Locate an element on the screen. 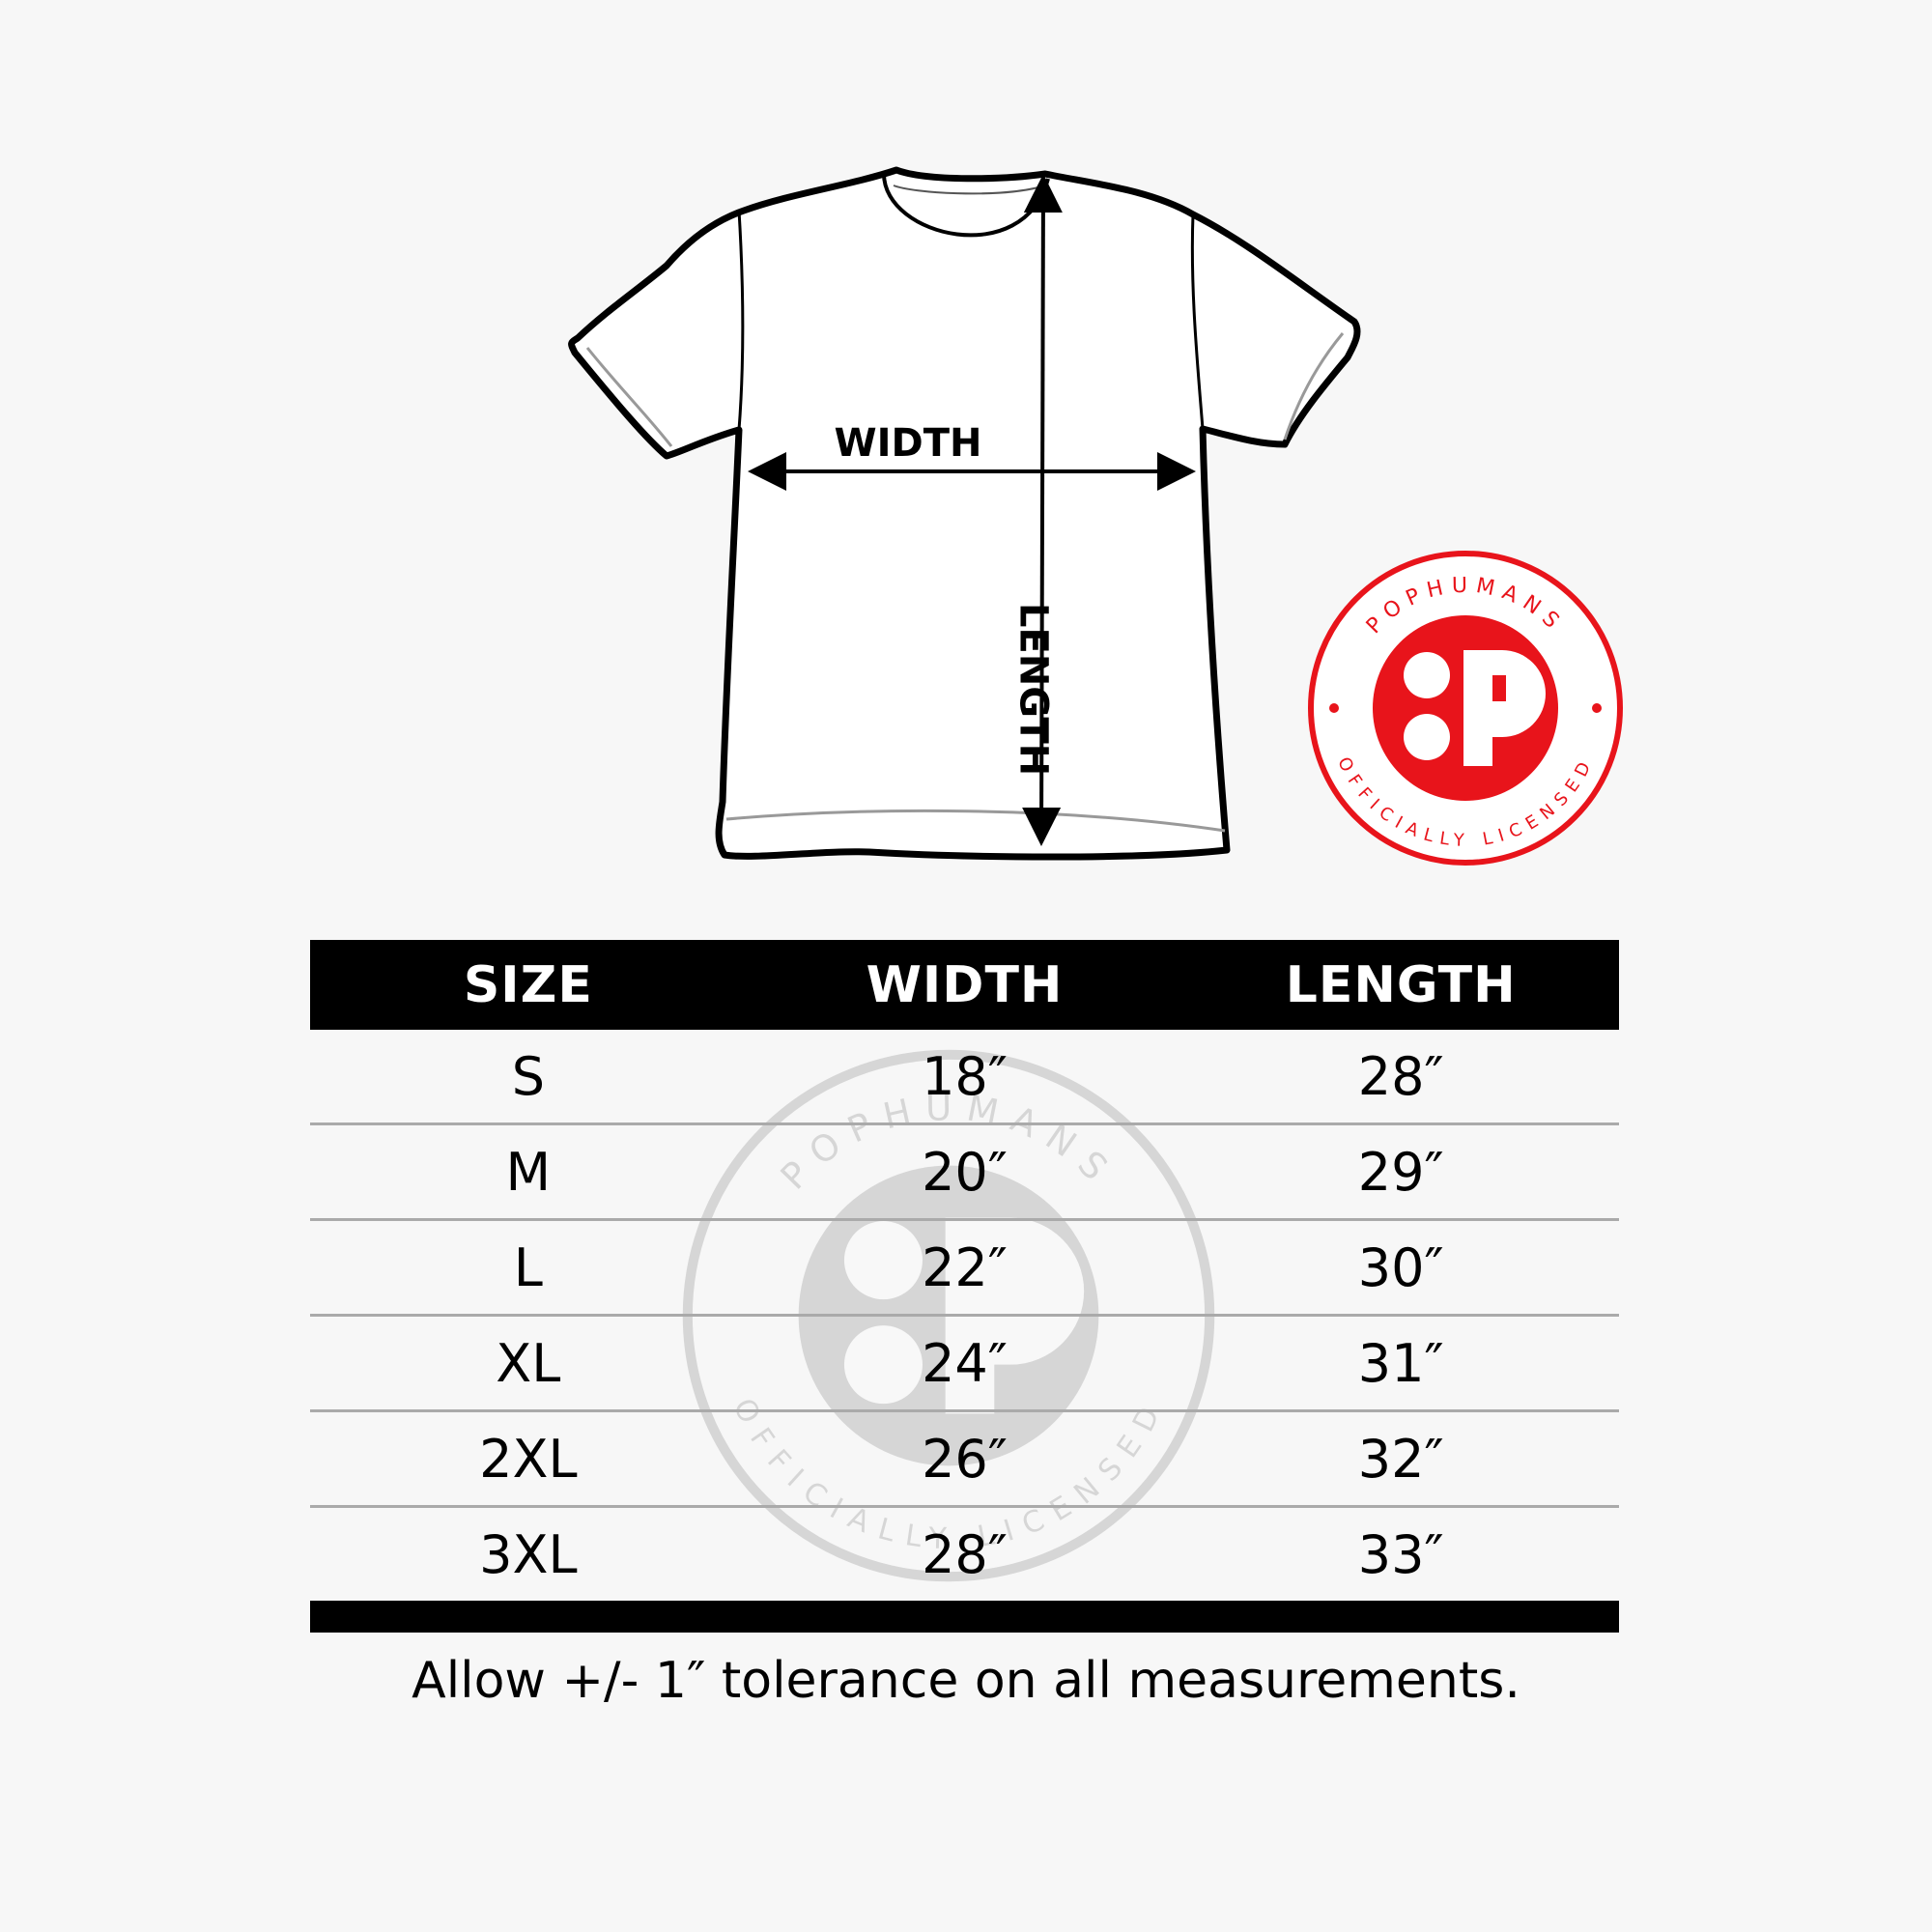  header-size: SIZE is located at coordinates (528, 984).